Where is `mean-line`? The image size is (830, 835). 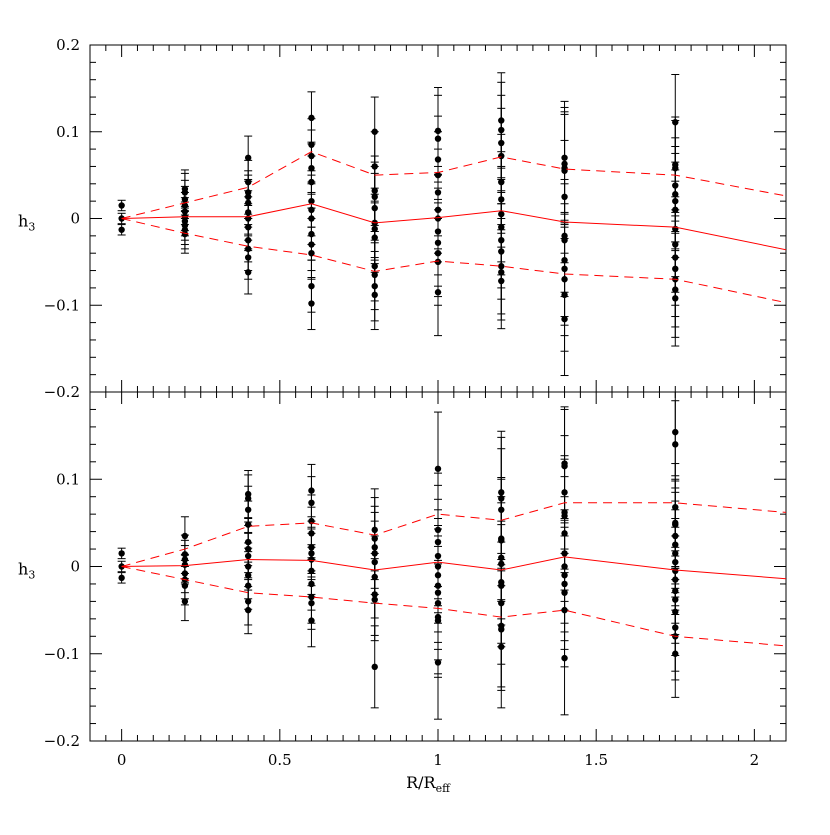 mean-line is located at coordinates (453, 227).